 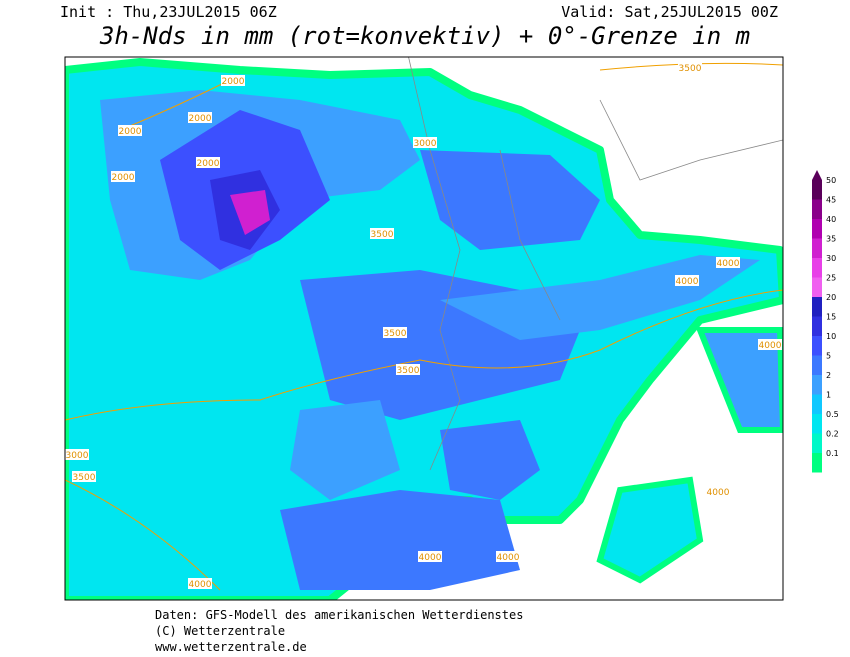 I want to click on legend-label: 2, so click(x=828, y=375).